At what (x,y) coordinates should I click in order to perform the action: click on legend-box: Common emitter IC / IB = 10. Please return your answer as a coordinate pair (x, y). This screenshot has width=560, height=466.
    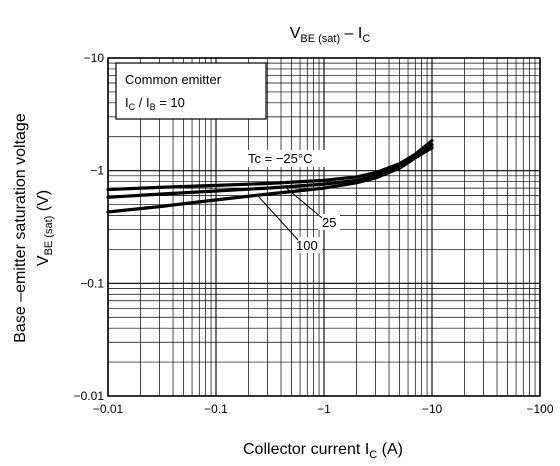
    Looking at the image, I should click on (191, 91).